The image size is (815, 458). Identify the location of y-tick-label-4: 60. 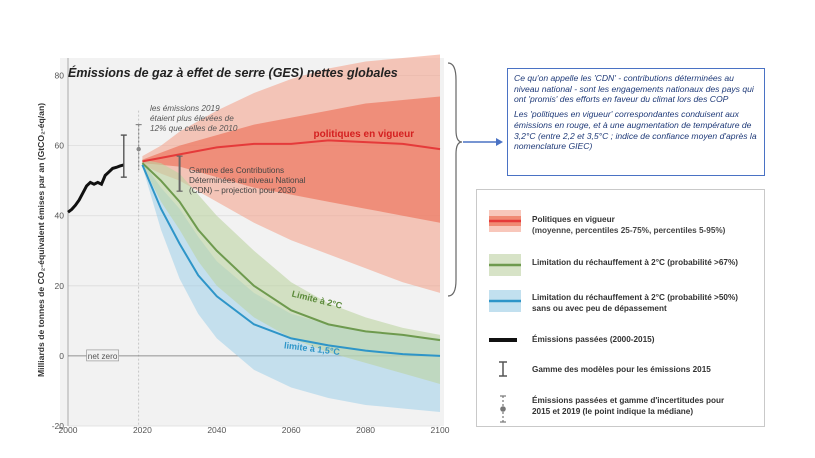
(60, 146).